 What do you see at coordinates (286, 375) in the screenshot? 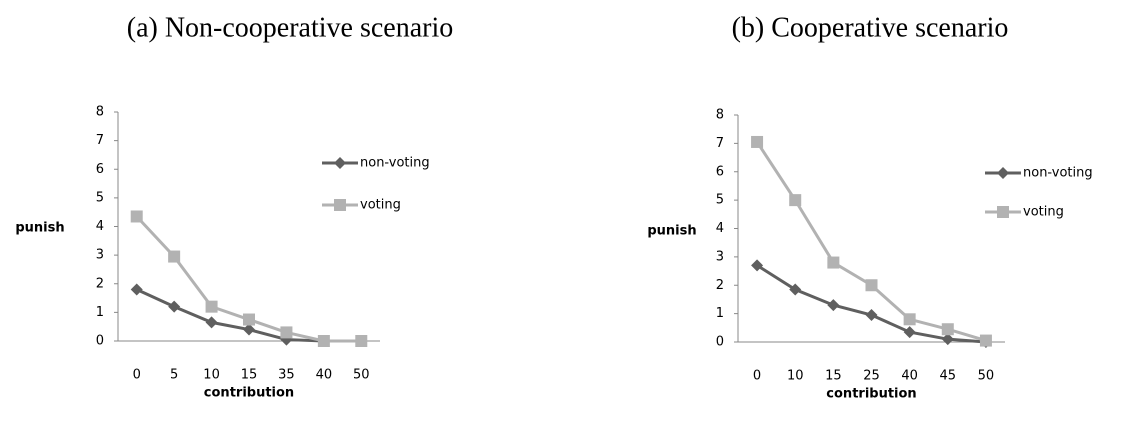
I see `x-tick-label: 35` at bounding box center [286, 375].